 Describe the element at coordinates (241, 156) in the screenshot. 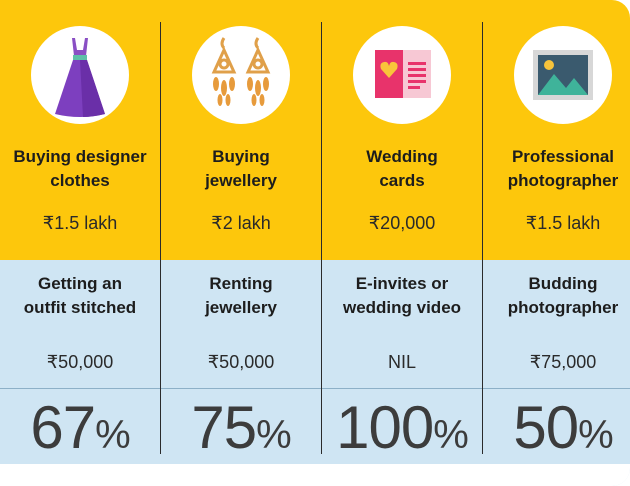

I see `title-line: Buying` at that location.